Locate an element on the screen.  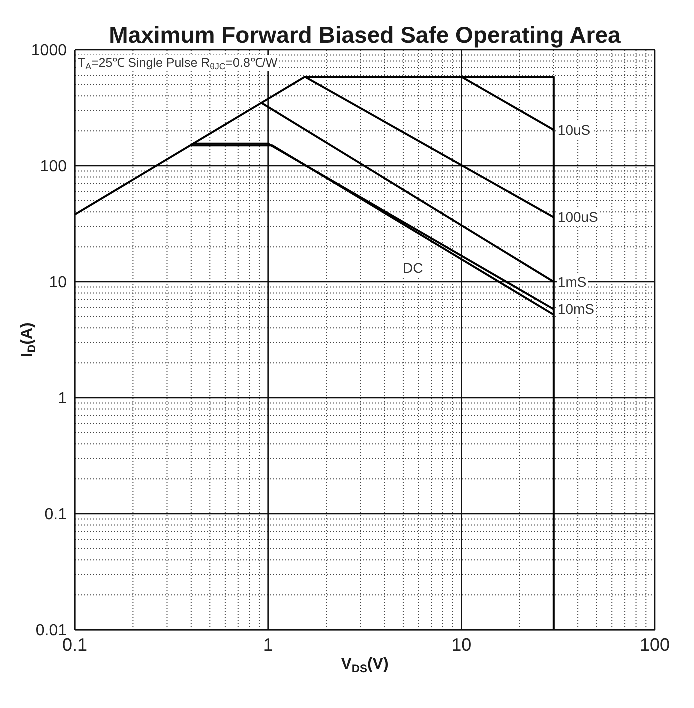
y-tick-label: 10 is located at coordinates (58, 283).